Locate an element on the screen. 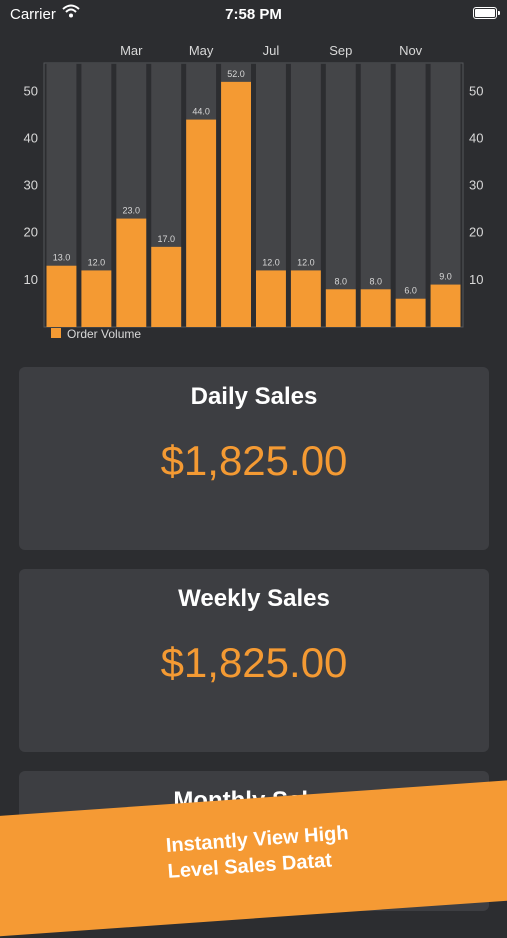 Image resolution: width=507 pixels, height=938 pixels. weekly-sales-title: Weekly Sales is located at coordinates (254, 598).